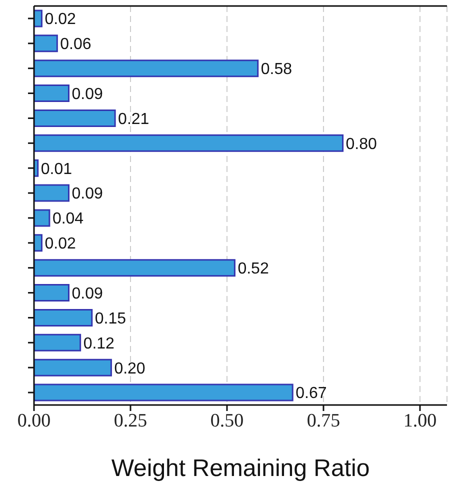 The height and width of the screenshot is (488, 449). What do you see at coordinates (362, 144) in the screenshot?
I see `data-label: 0.80` at bounding box center [362, 144].